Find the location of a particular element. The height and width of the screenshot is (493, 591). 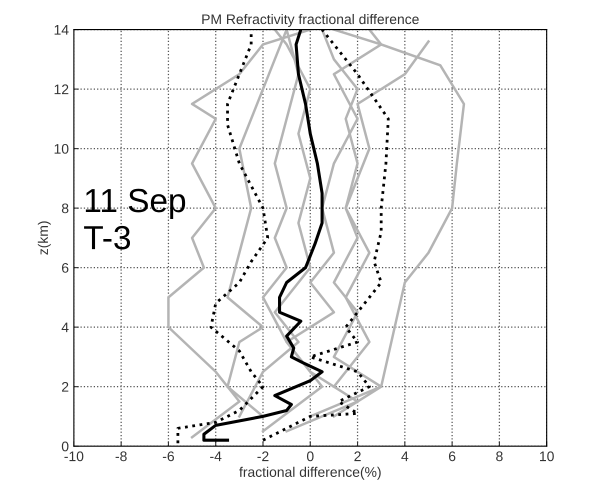

y-tick-label: 10 is located at coordinates (61, 149).